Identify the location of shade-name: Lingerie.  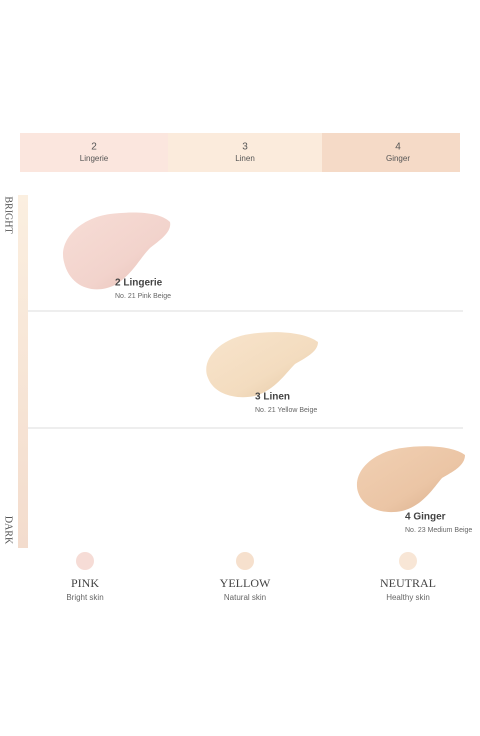
(94, 158).